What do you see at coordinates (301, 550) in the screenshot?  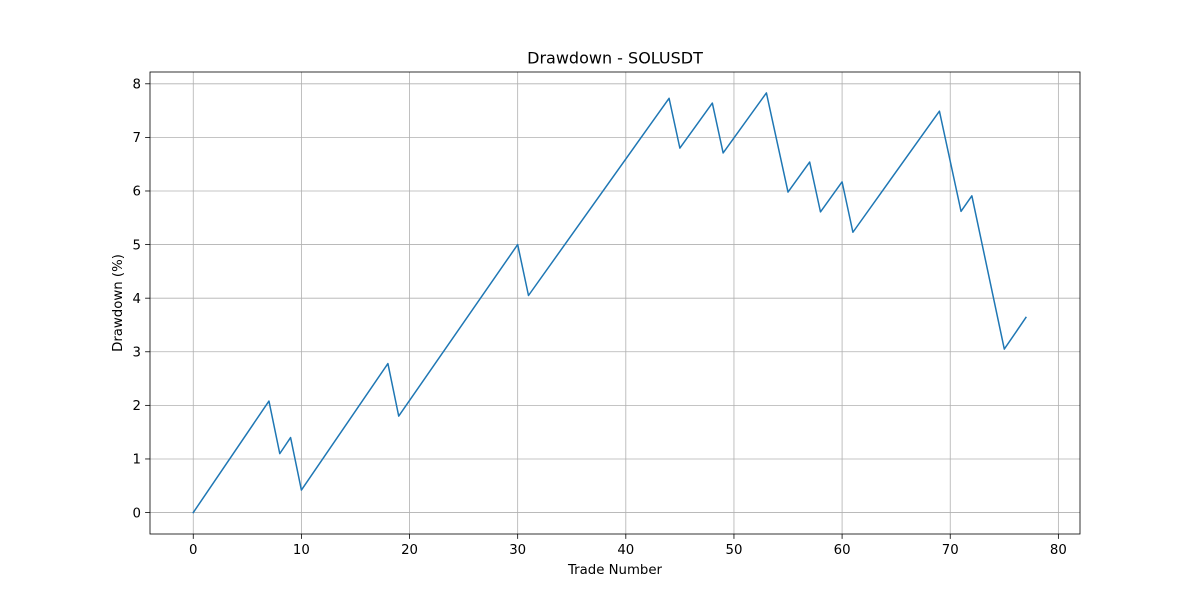 I see `x-tick-label: 10` at bounding box center [301, 550].